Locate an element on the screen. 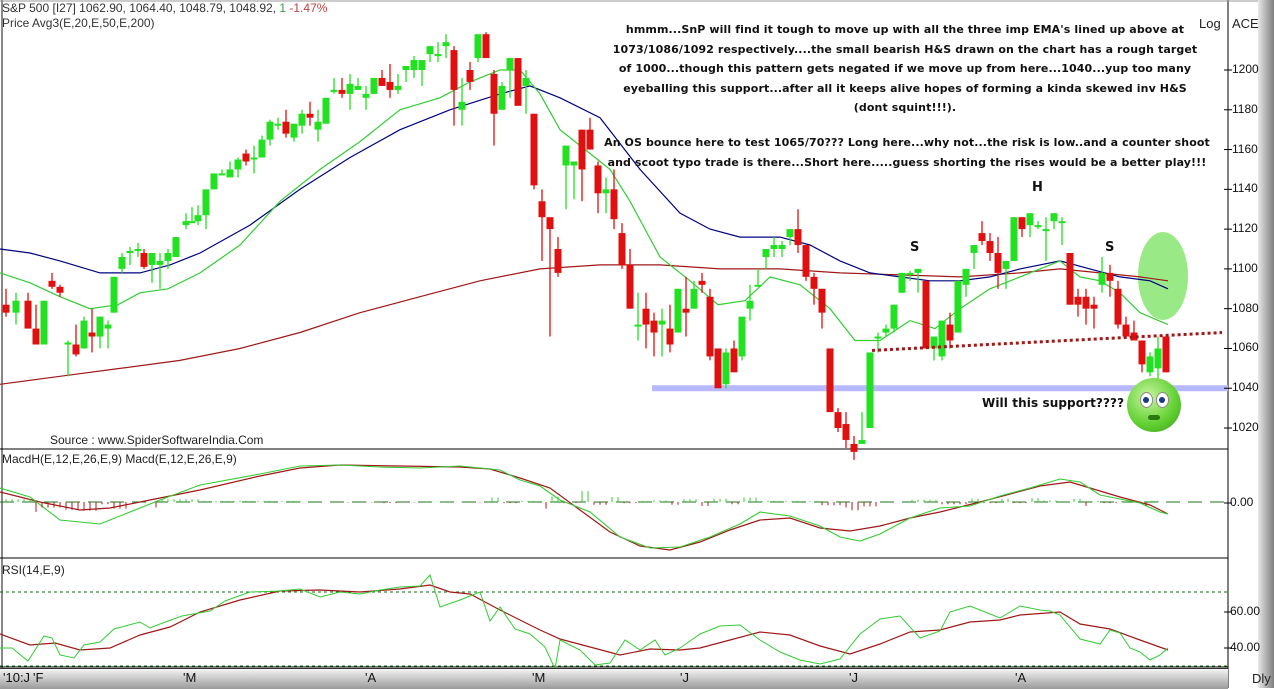  price-tick: 1080 is located at coordinates (1245, 307).